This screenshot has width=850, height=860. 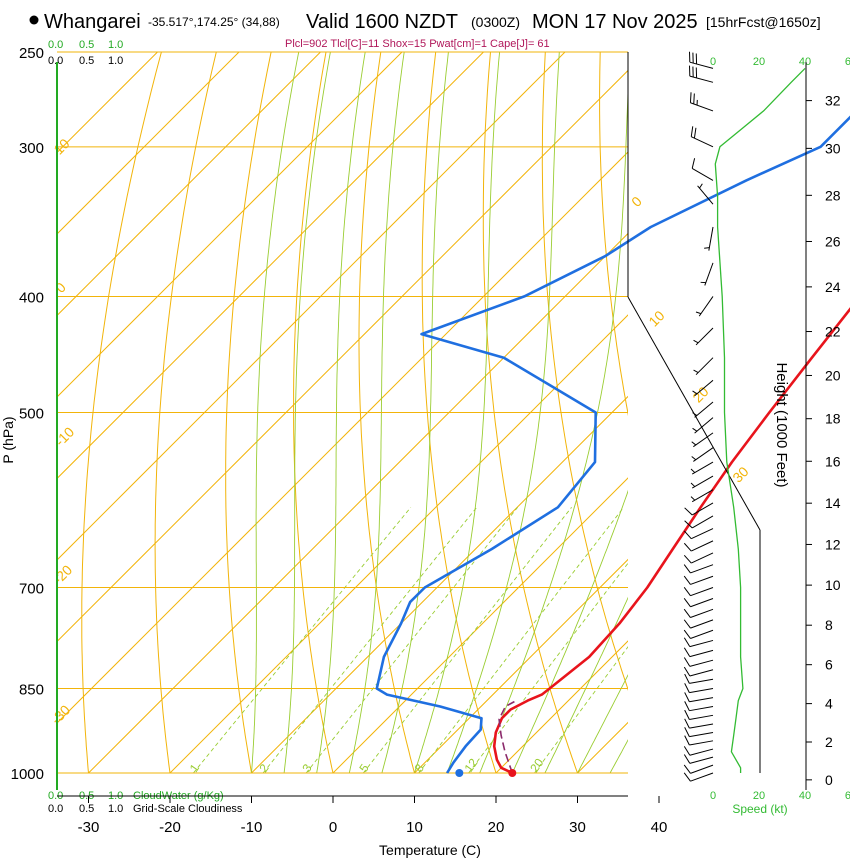 I want to click on isotherm-label: 0, so click(x=60, y=287).